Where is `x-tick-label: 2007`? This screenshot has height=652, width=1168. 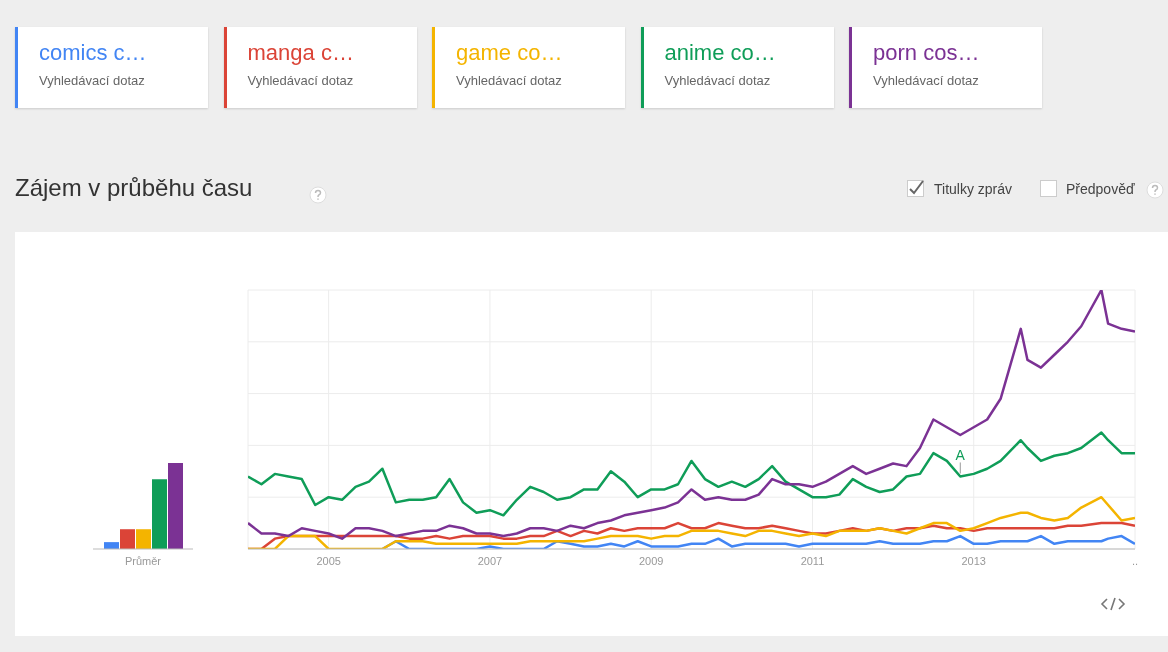 x-tick-label: 2007 is located at coordinates (490, 560).